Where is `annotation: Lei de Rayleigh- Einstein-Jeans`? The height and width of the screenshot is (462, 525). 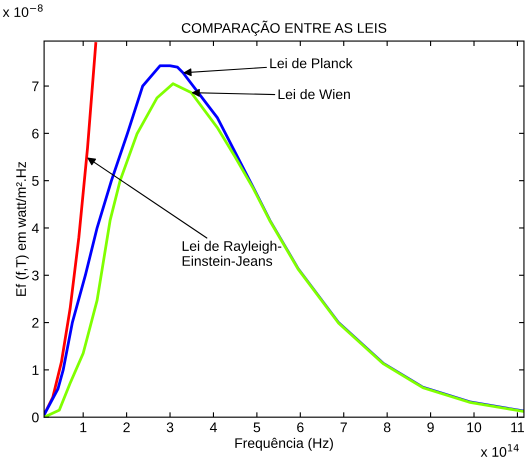
annotation: Lei de Rayleigh- Einstein-Jeans is located at coordinates (232, 253).